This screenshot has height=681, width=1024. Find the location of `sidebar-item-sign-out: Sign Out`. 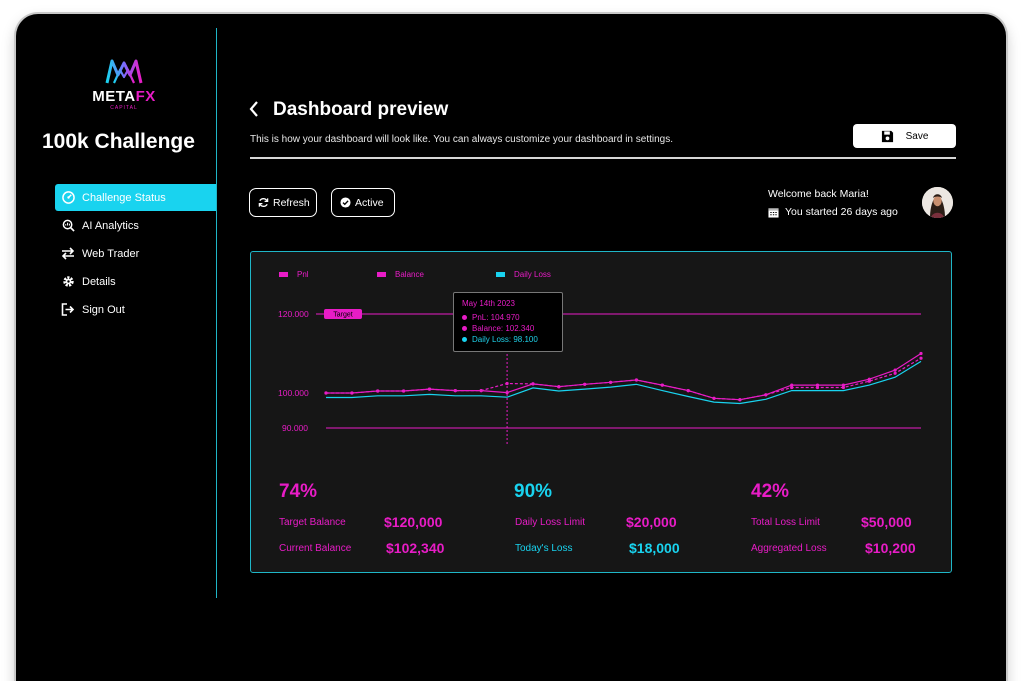

sidebar-item-sign-out: Sign Out is located at coordinates (135, 309).